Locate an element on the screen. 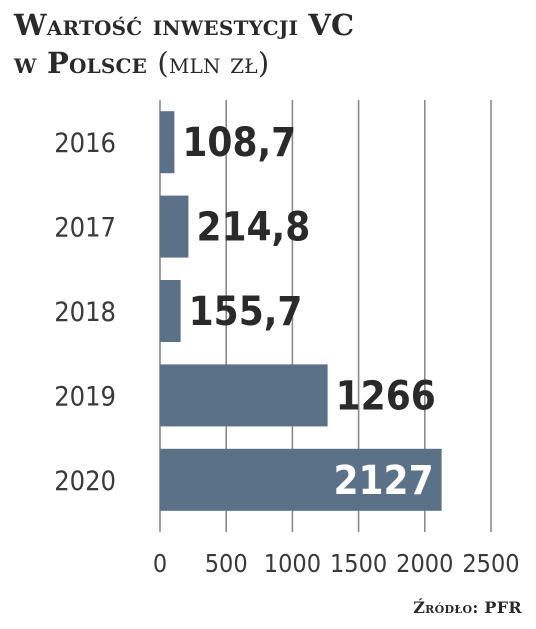  value-label-2017: 214,8 is located at coordinates (253, 228).